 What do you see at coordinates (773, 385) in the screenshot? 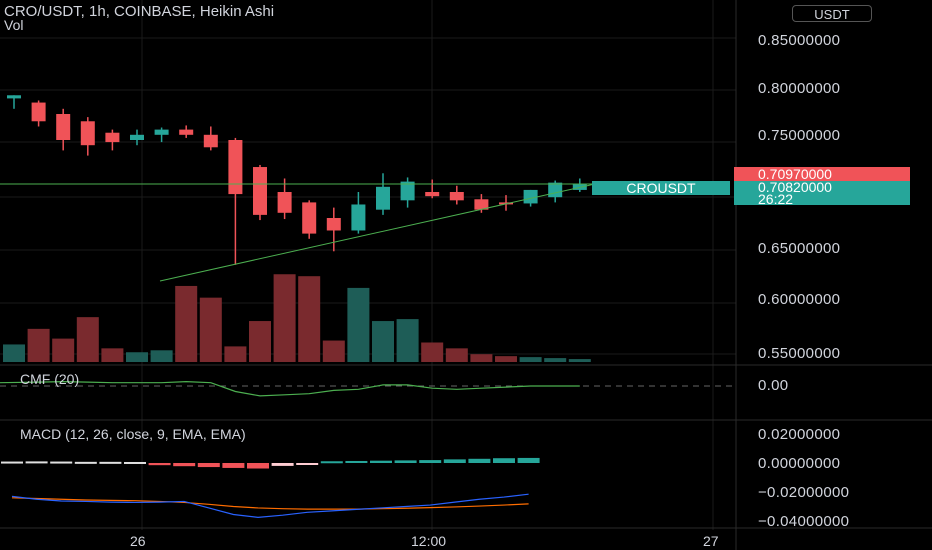
I see `cmf-axis-label: 0.00` at bounding box center [773, 385].